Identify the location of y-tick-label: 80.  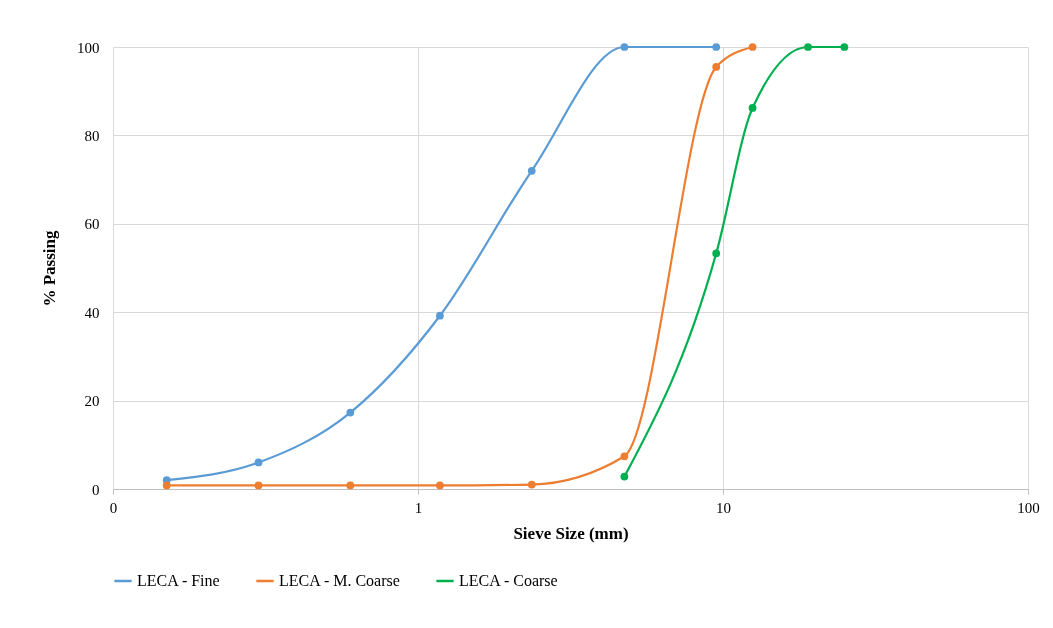
(92, 135).